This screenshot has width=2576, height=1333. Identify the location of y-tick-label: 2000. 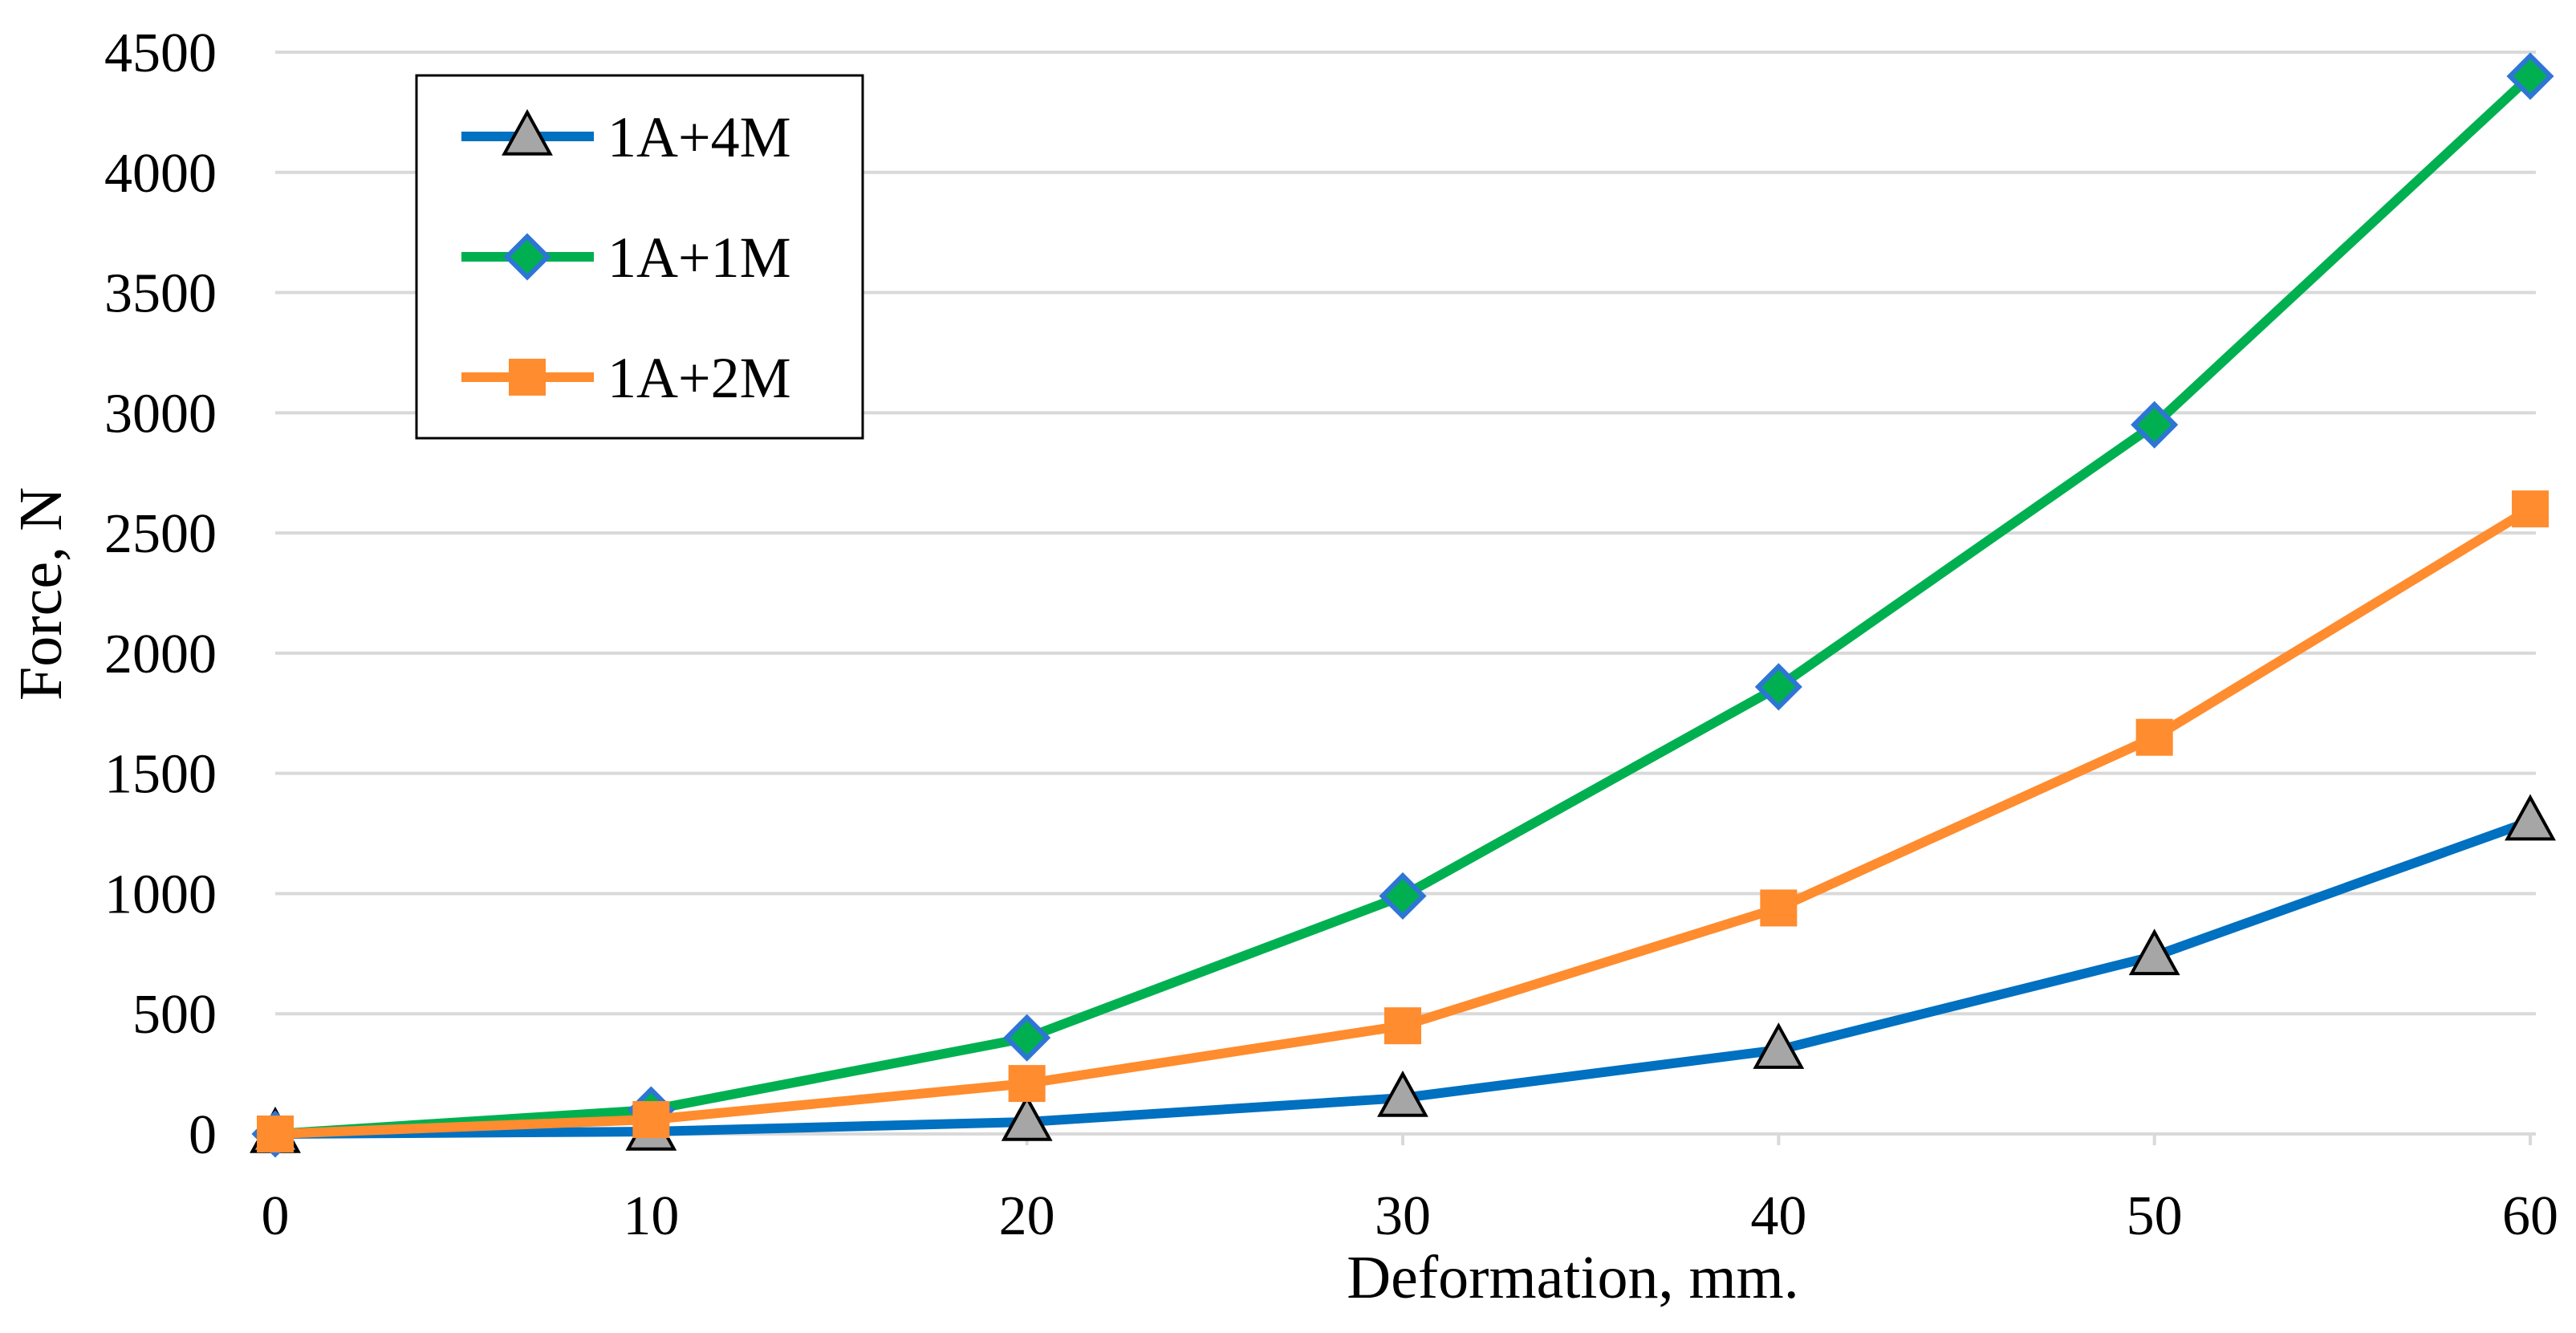
(160, 654).